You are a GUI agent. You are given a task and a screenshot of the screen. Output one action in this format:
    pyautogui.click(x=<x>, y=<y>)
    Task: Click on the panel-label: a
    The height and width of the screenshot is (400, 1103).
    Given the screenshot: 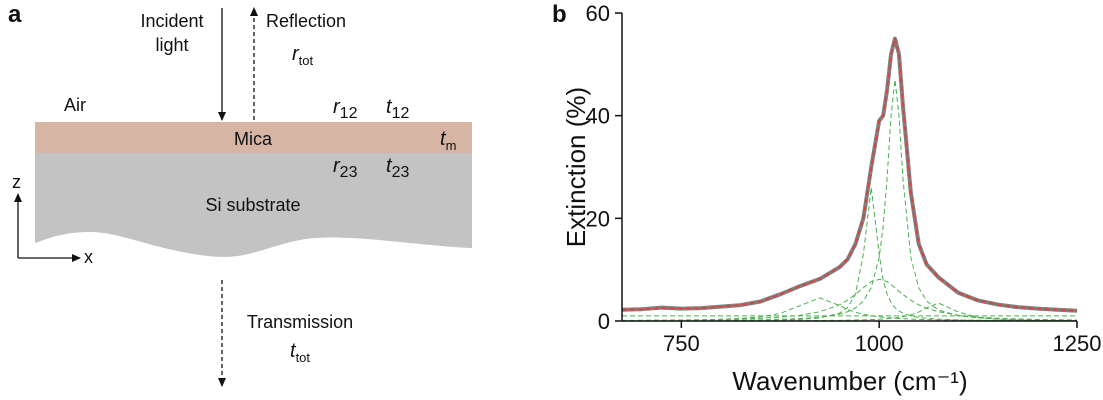 What is the action you would take?
    pyautogui.click(x=15, y=14)
    